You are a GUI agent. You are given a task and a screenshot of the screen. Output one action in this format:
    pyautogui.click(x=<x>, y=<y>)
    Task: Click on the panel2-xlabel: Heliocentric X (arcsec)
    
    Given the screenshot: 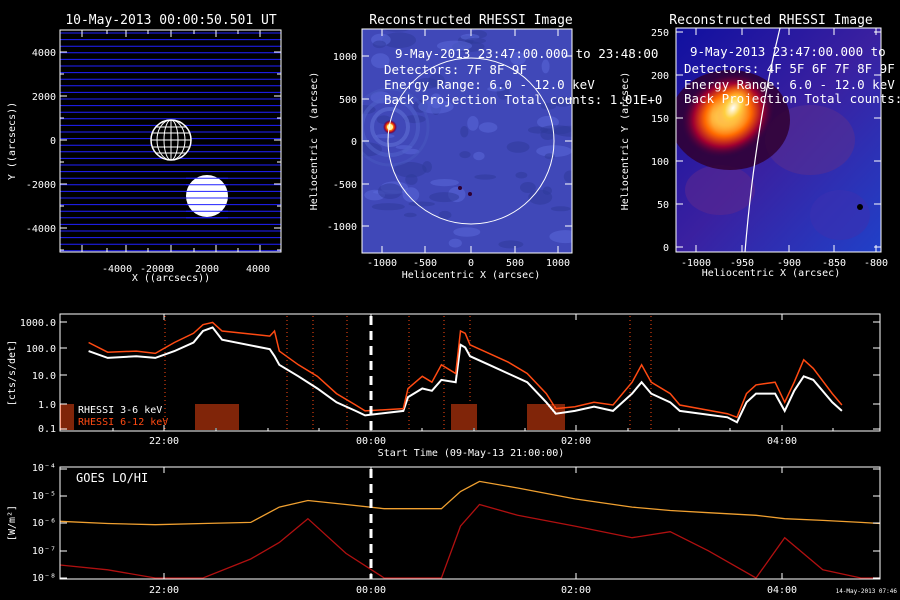 What is the action you would take?
    pyautogui.click(x=471, y=275)
    